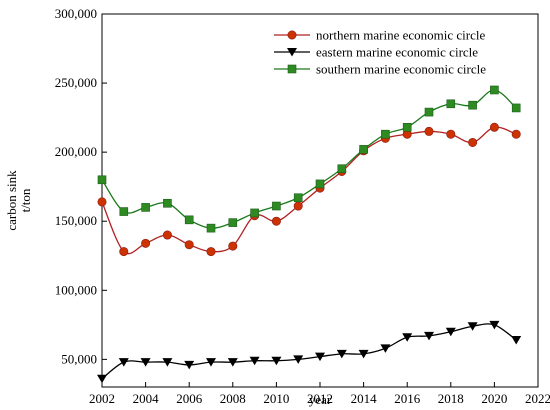  I want to click on x-tick-label: 2006, so click(189, 398).